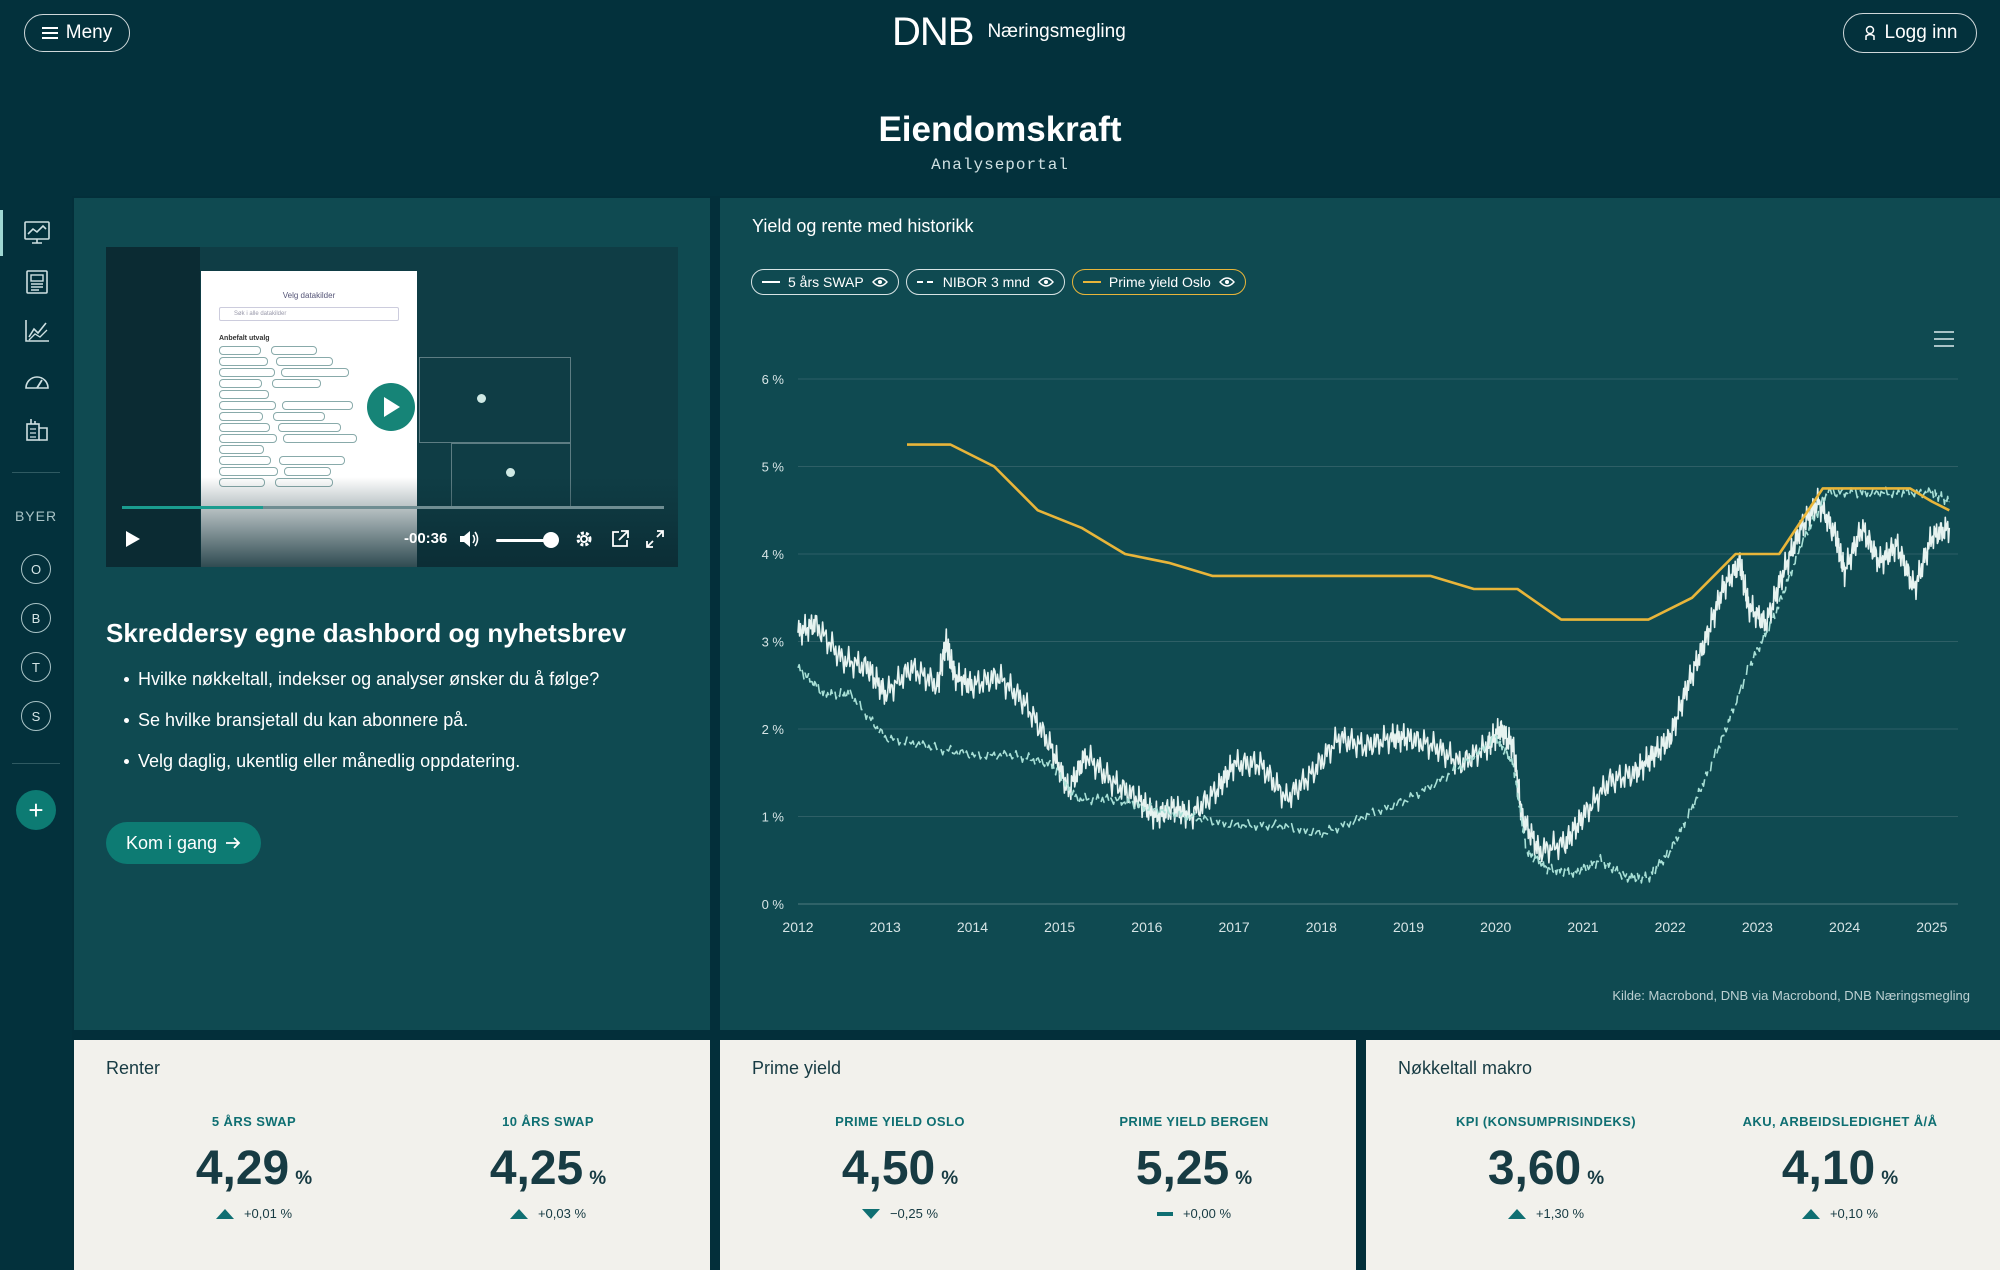  Describe the element at coordinates (1910, 33) in the screenshot. I see `login-button: Logg inn` at that location.